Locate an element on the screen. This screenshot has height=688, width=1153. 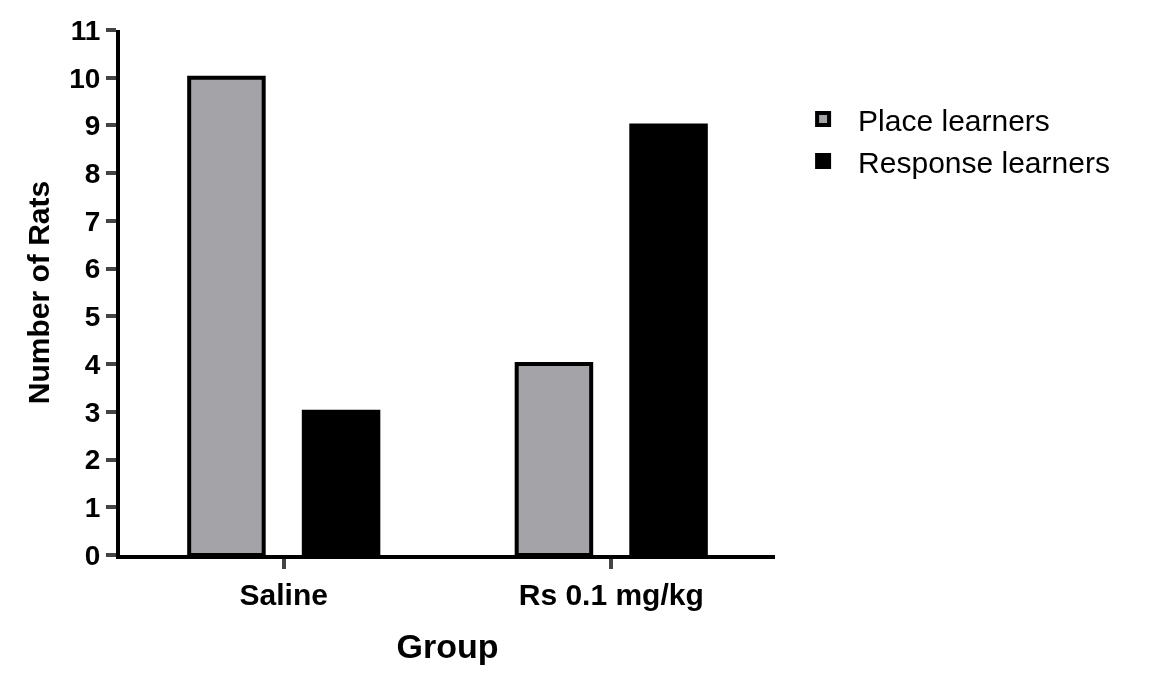
y-tick-label: 10 is located at coordinates (85, 78).